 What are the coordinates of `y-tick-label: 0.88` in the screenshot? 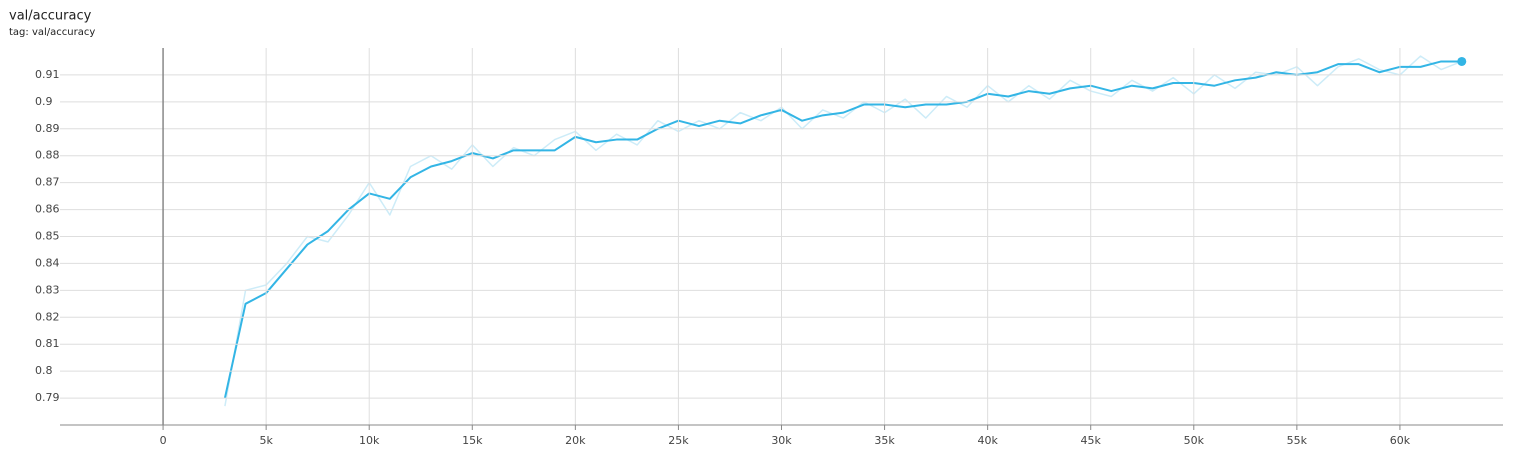 It's located at (47, 155).